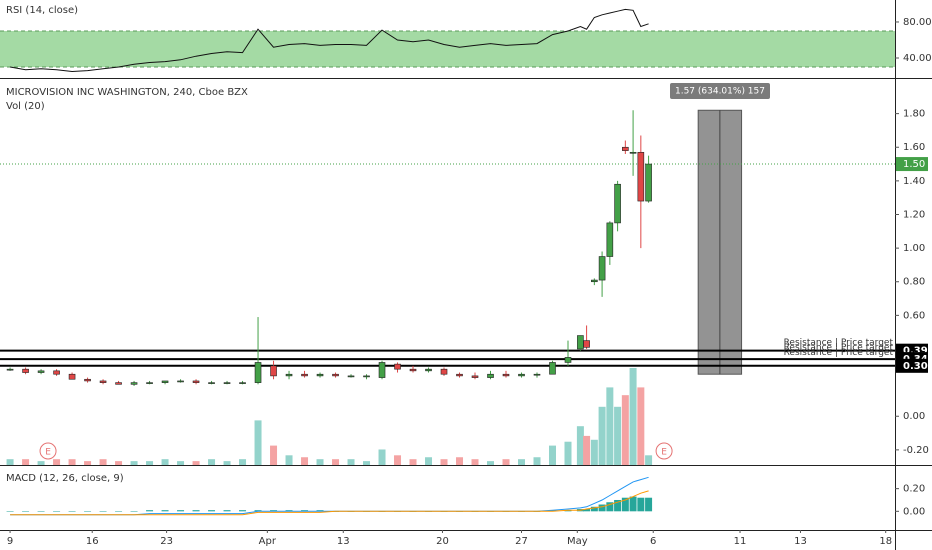 The image size is (932, 550). What do you see at coordinates (268, 541) in the screenshot?
I see `x-tick-label: Apr` at bounding box center [268, 541].